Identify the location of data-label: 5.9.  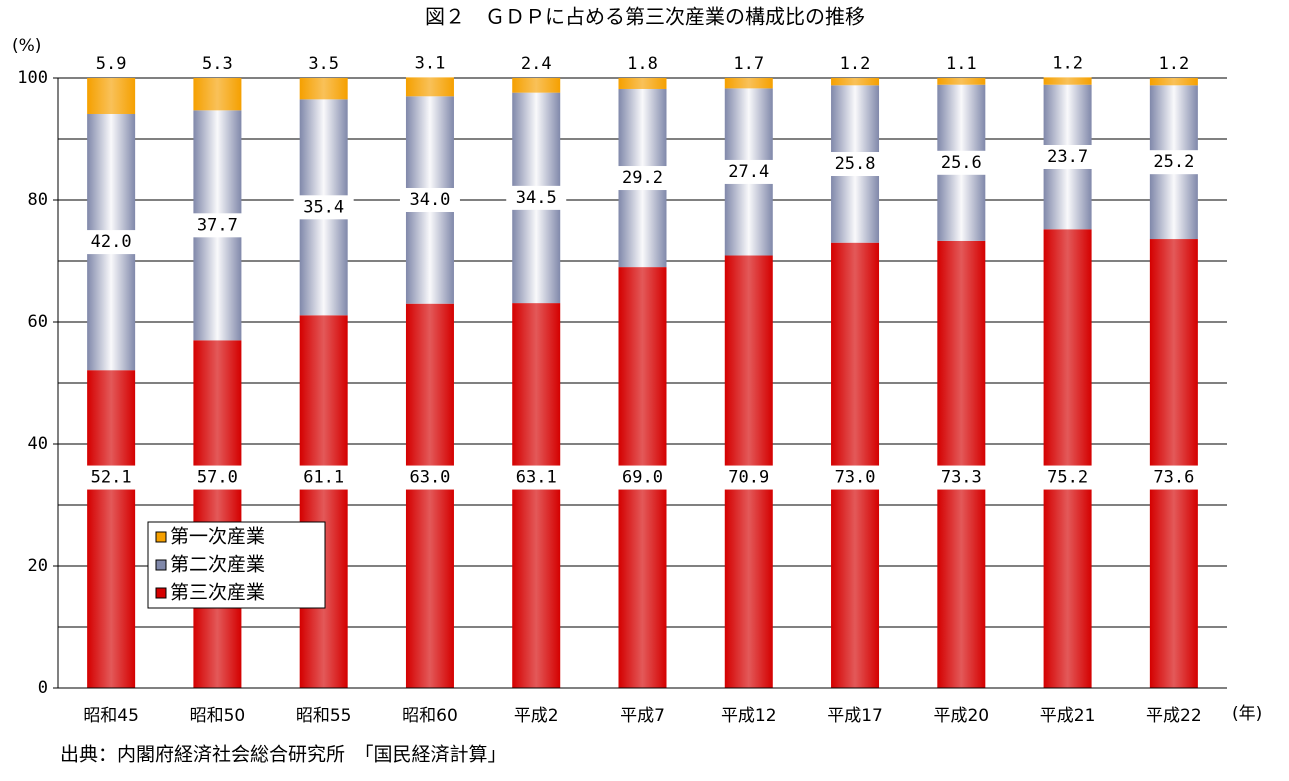
(111, 64).